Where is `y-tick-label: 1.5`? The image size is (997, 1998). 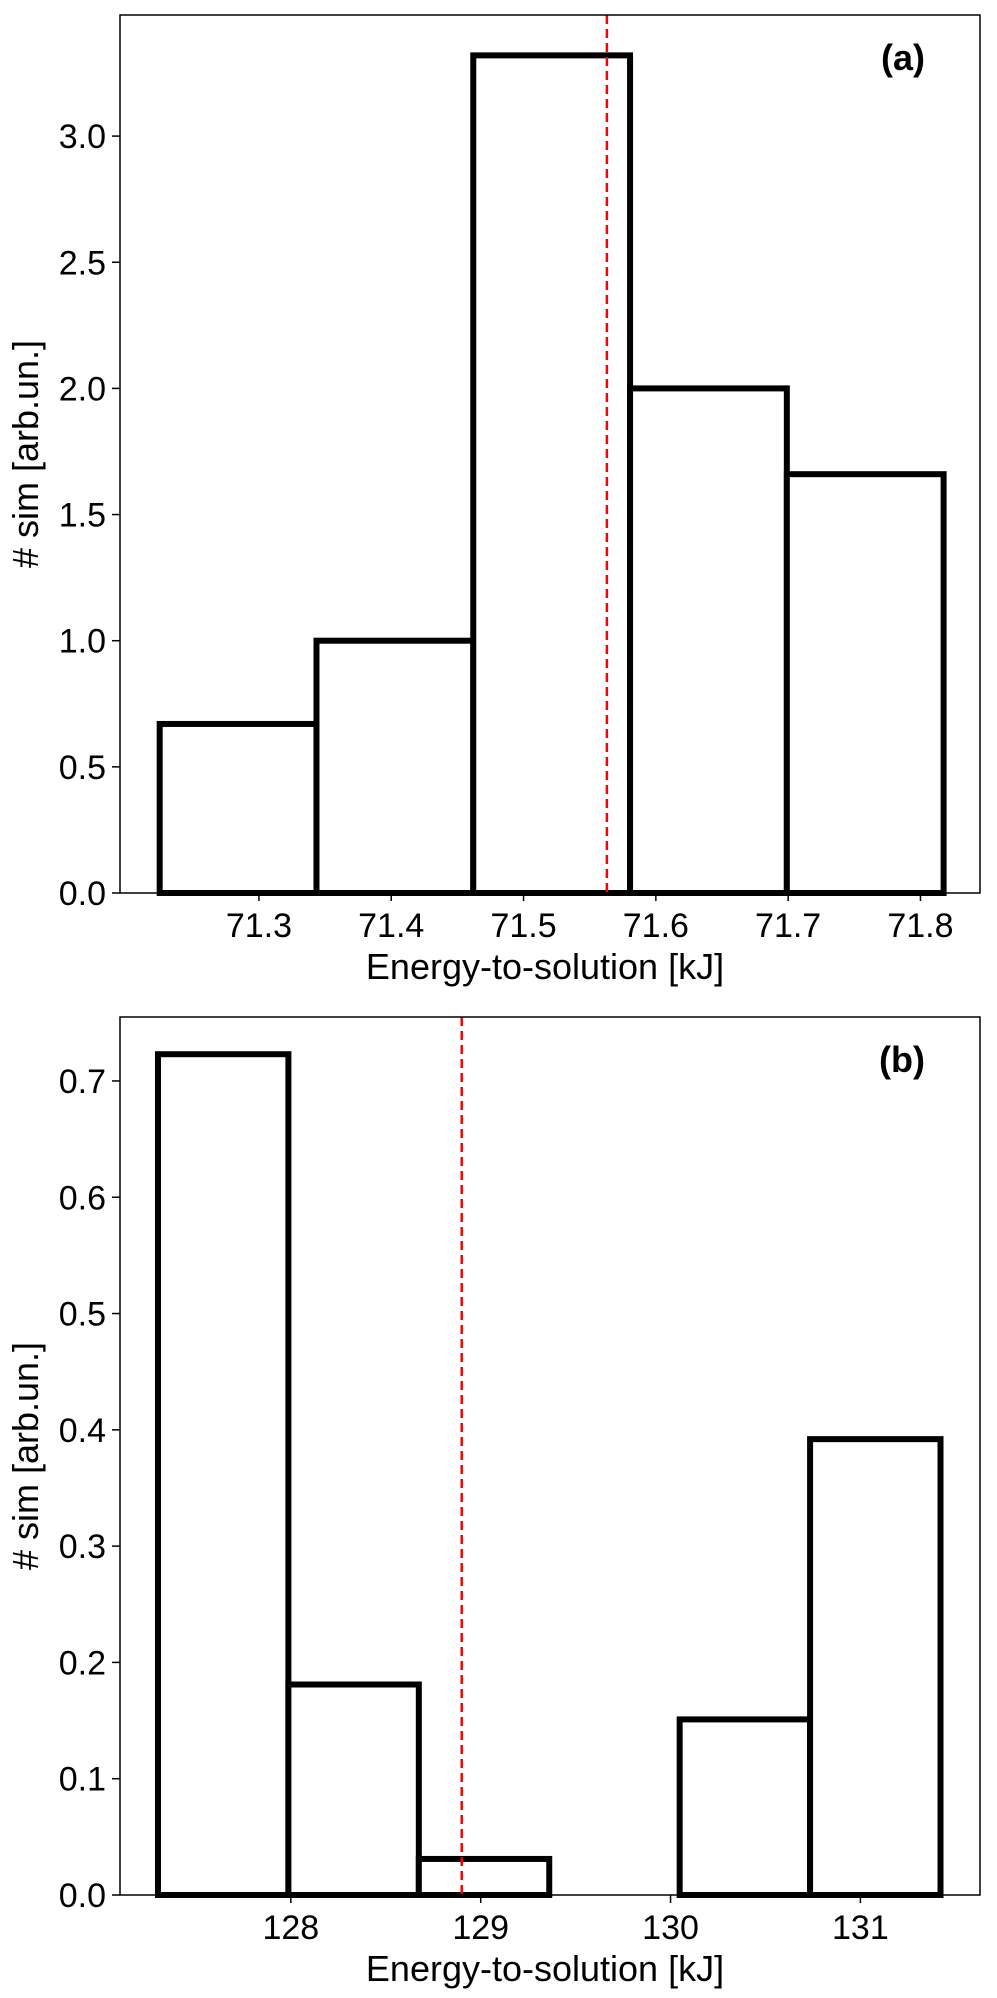
y-tick-label: 1.5 is located at coordinates (82, 516).